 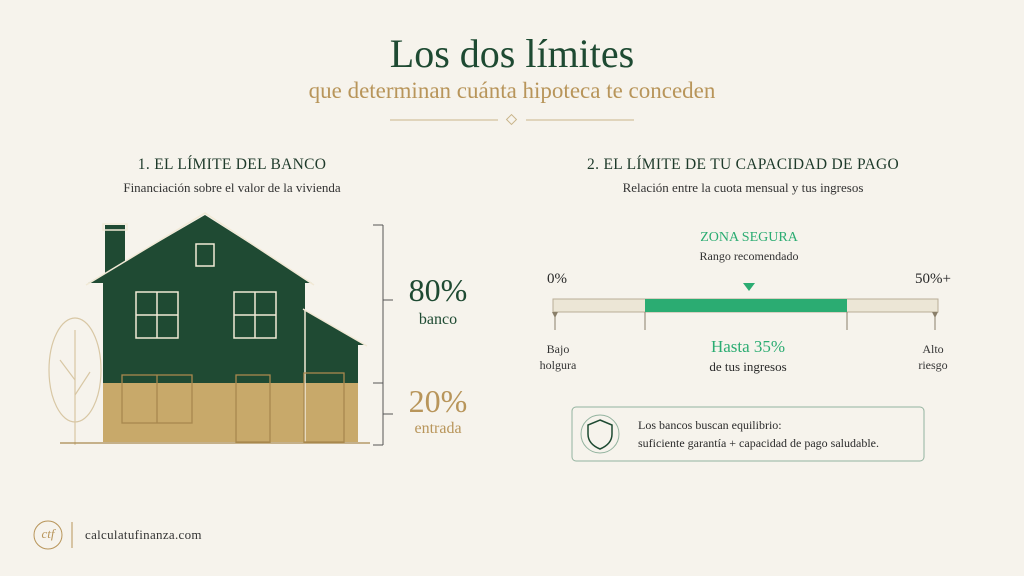 I want to click on zone-subtitle: Rango recomendado, so click(x=749, y=256).